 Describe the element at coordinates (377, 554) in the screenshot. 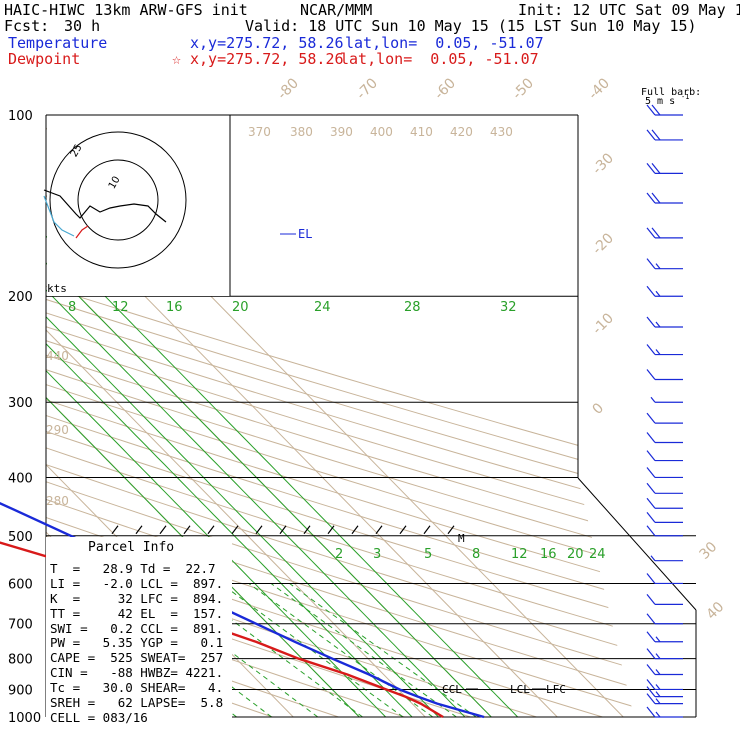

I see `mixing-ratio-label: 3` at that location.